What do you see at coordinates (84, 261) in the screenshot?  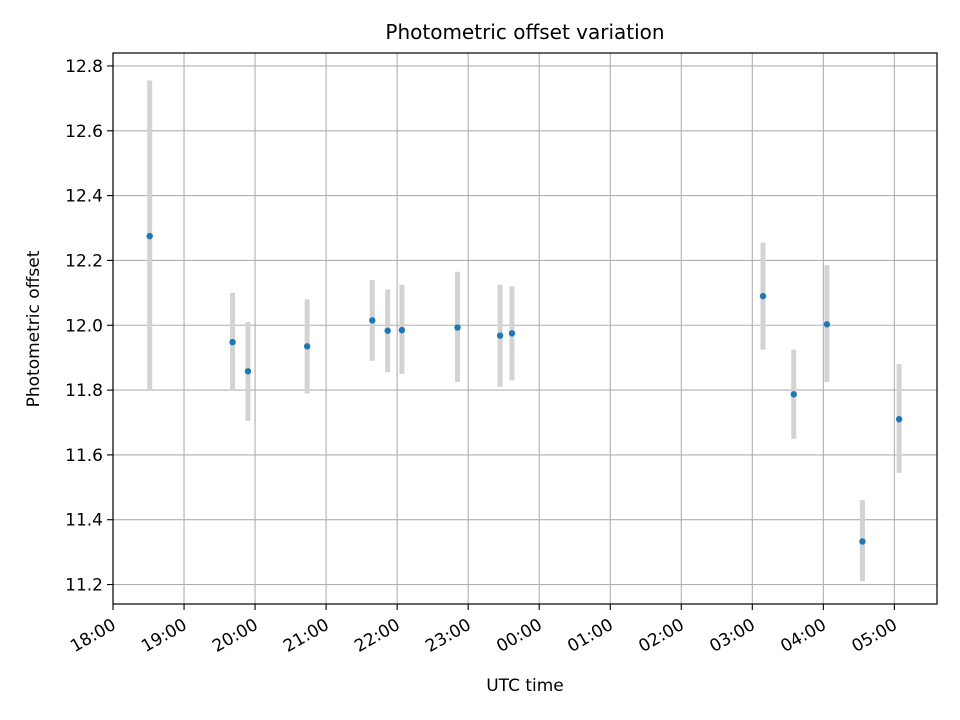 I see `y-tick-label: 12.2` at bounding box center [84, 261].